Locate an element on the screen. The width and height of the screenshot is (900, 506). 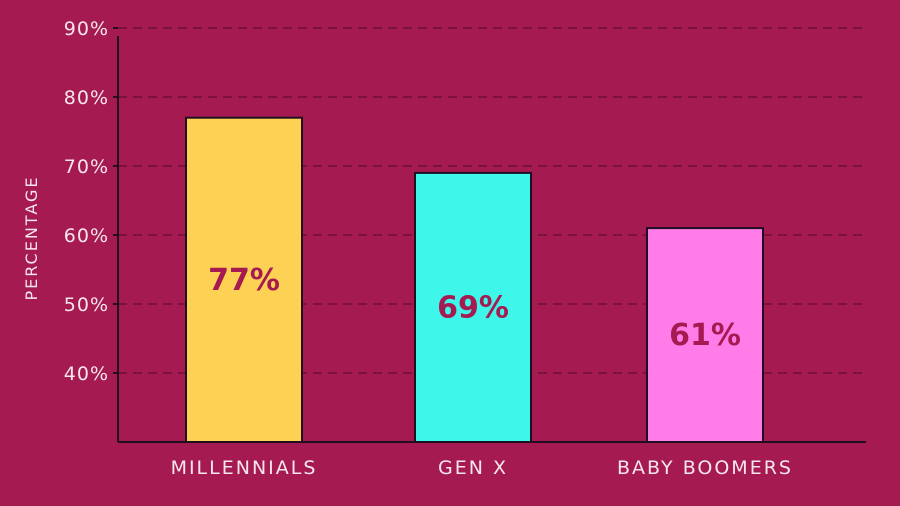
y-tick-label: 70% is located at coordinates (86, 167).